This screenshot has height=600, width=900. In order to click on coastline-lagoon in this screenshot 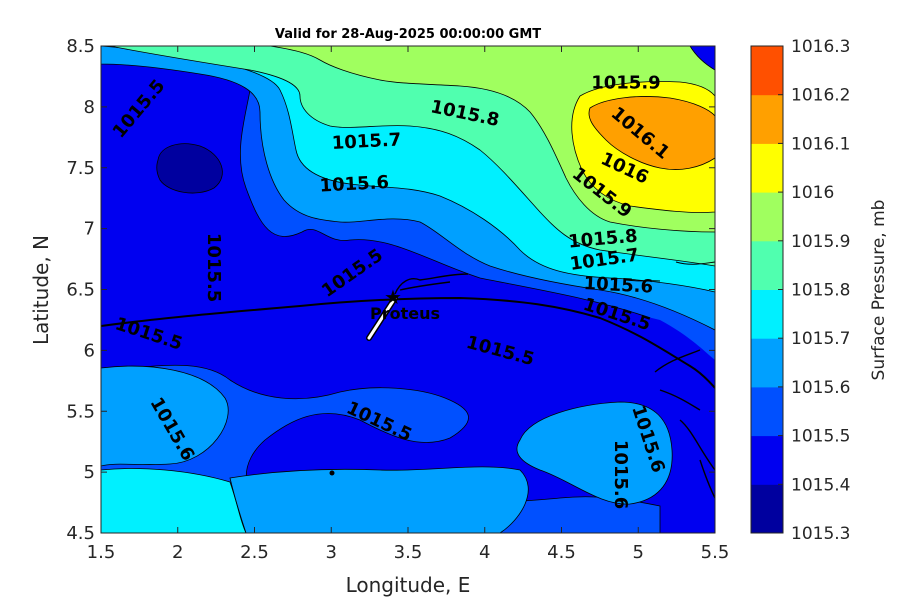, I will do `click(554, 386)`.